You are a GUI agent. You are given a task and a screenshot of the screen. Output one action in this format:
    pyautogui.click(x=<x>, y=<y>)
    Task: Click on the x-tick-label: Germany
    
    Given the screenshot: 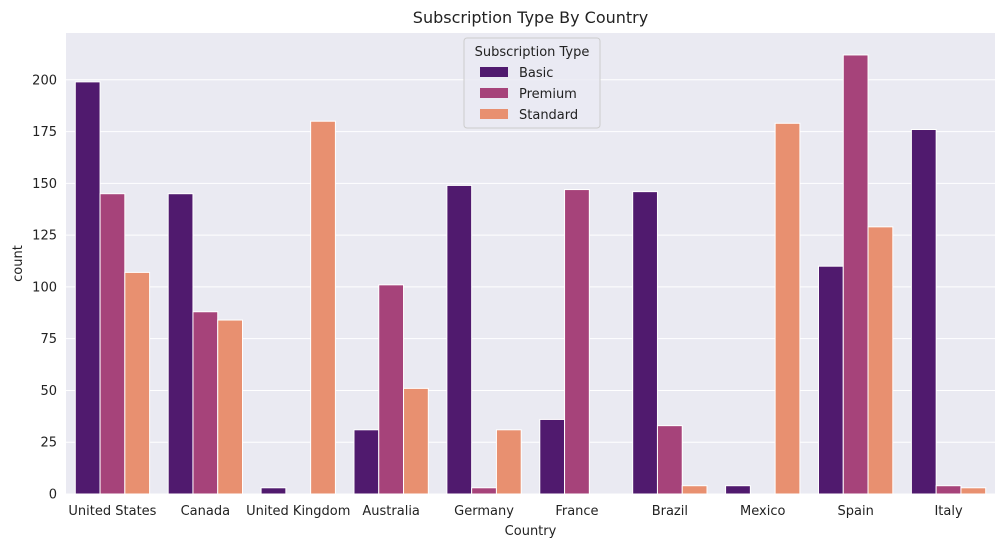 What is the action you would take?
    pyautogui.click(x=484, y=511)
    